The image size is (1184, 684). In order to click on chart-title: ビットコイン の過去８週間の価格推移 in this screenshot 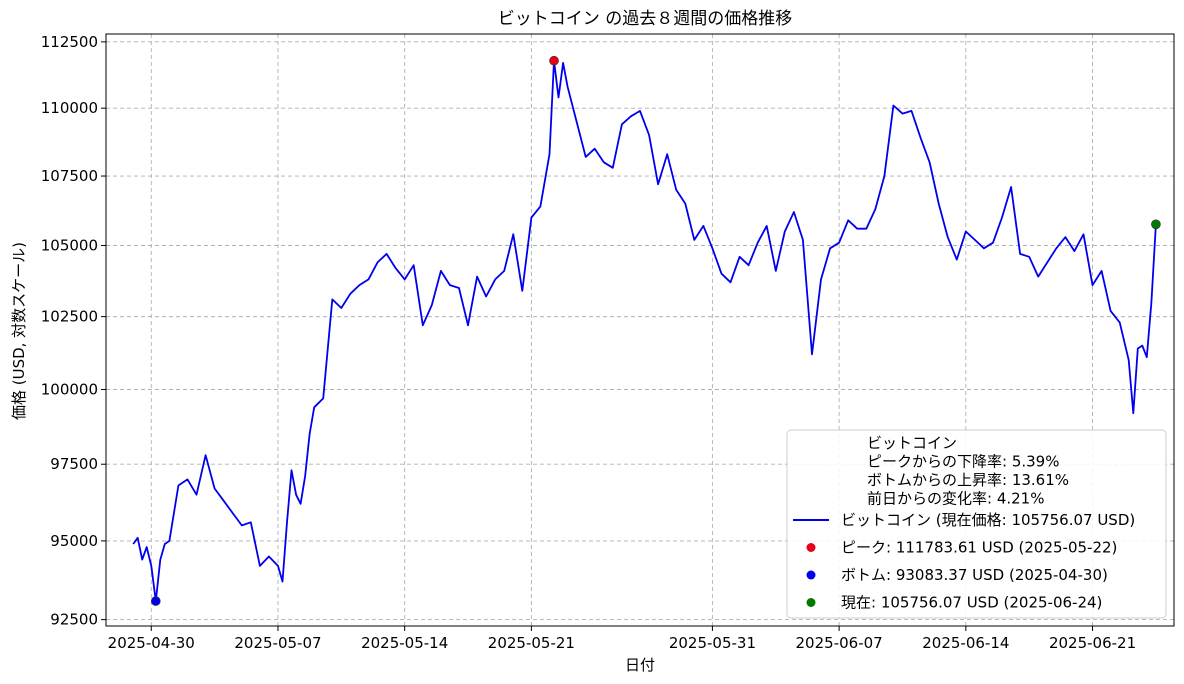, I will do `click(645, 19)`.